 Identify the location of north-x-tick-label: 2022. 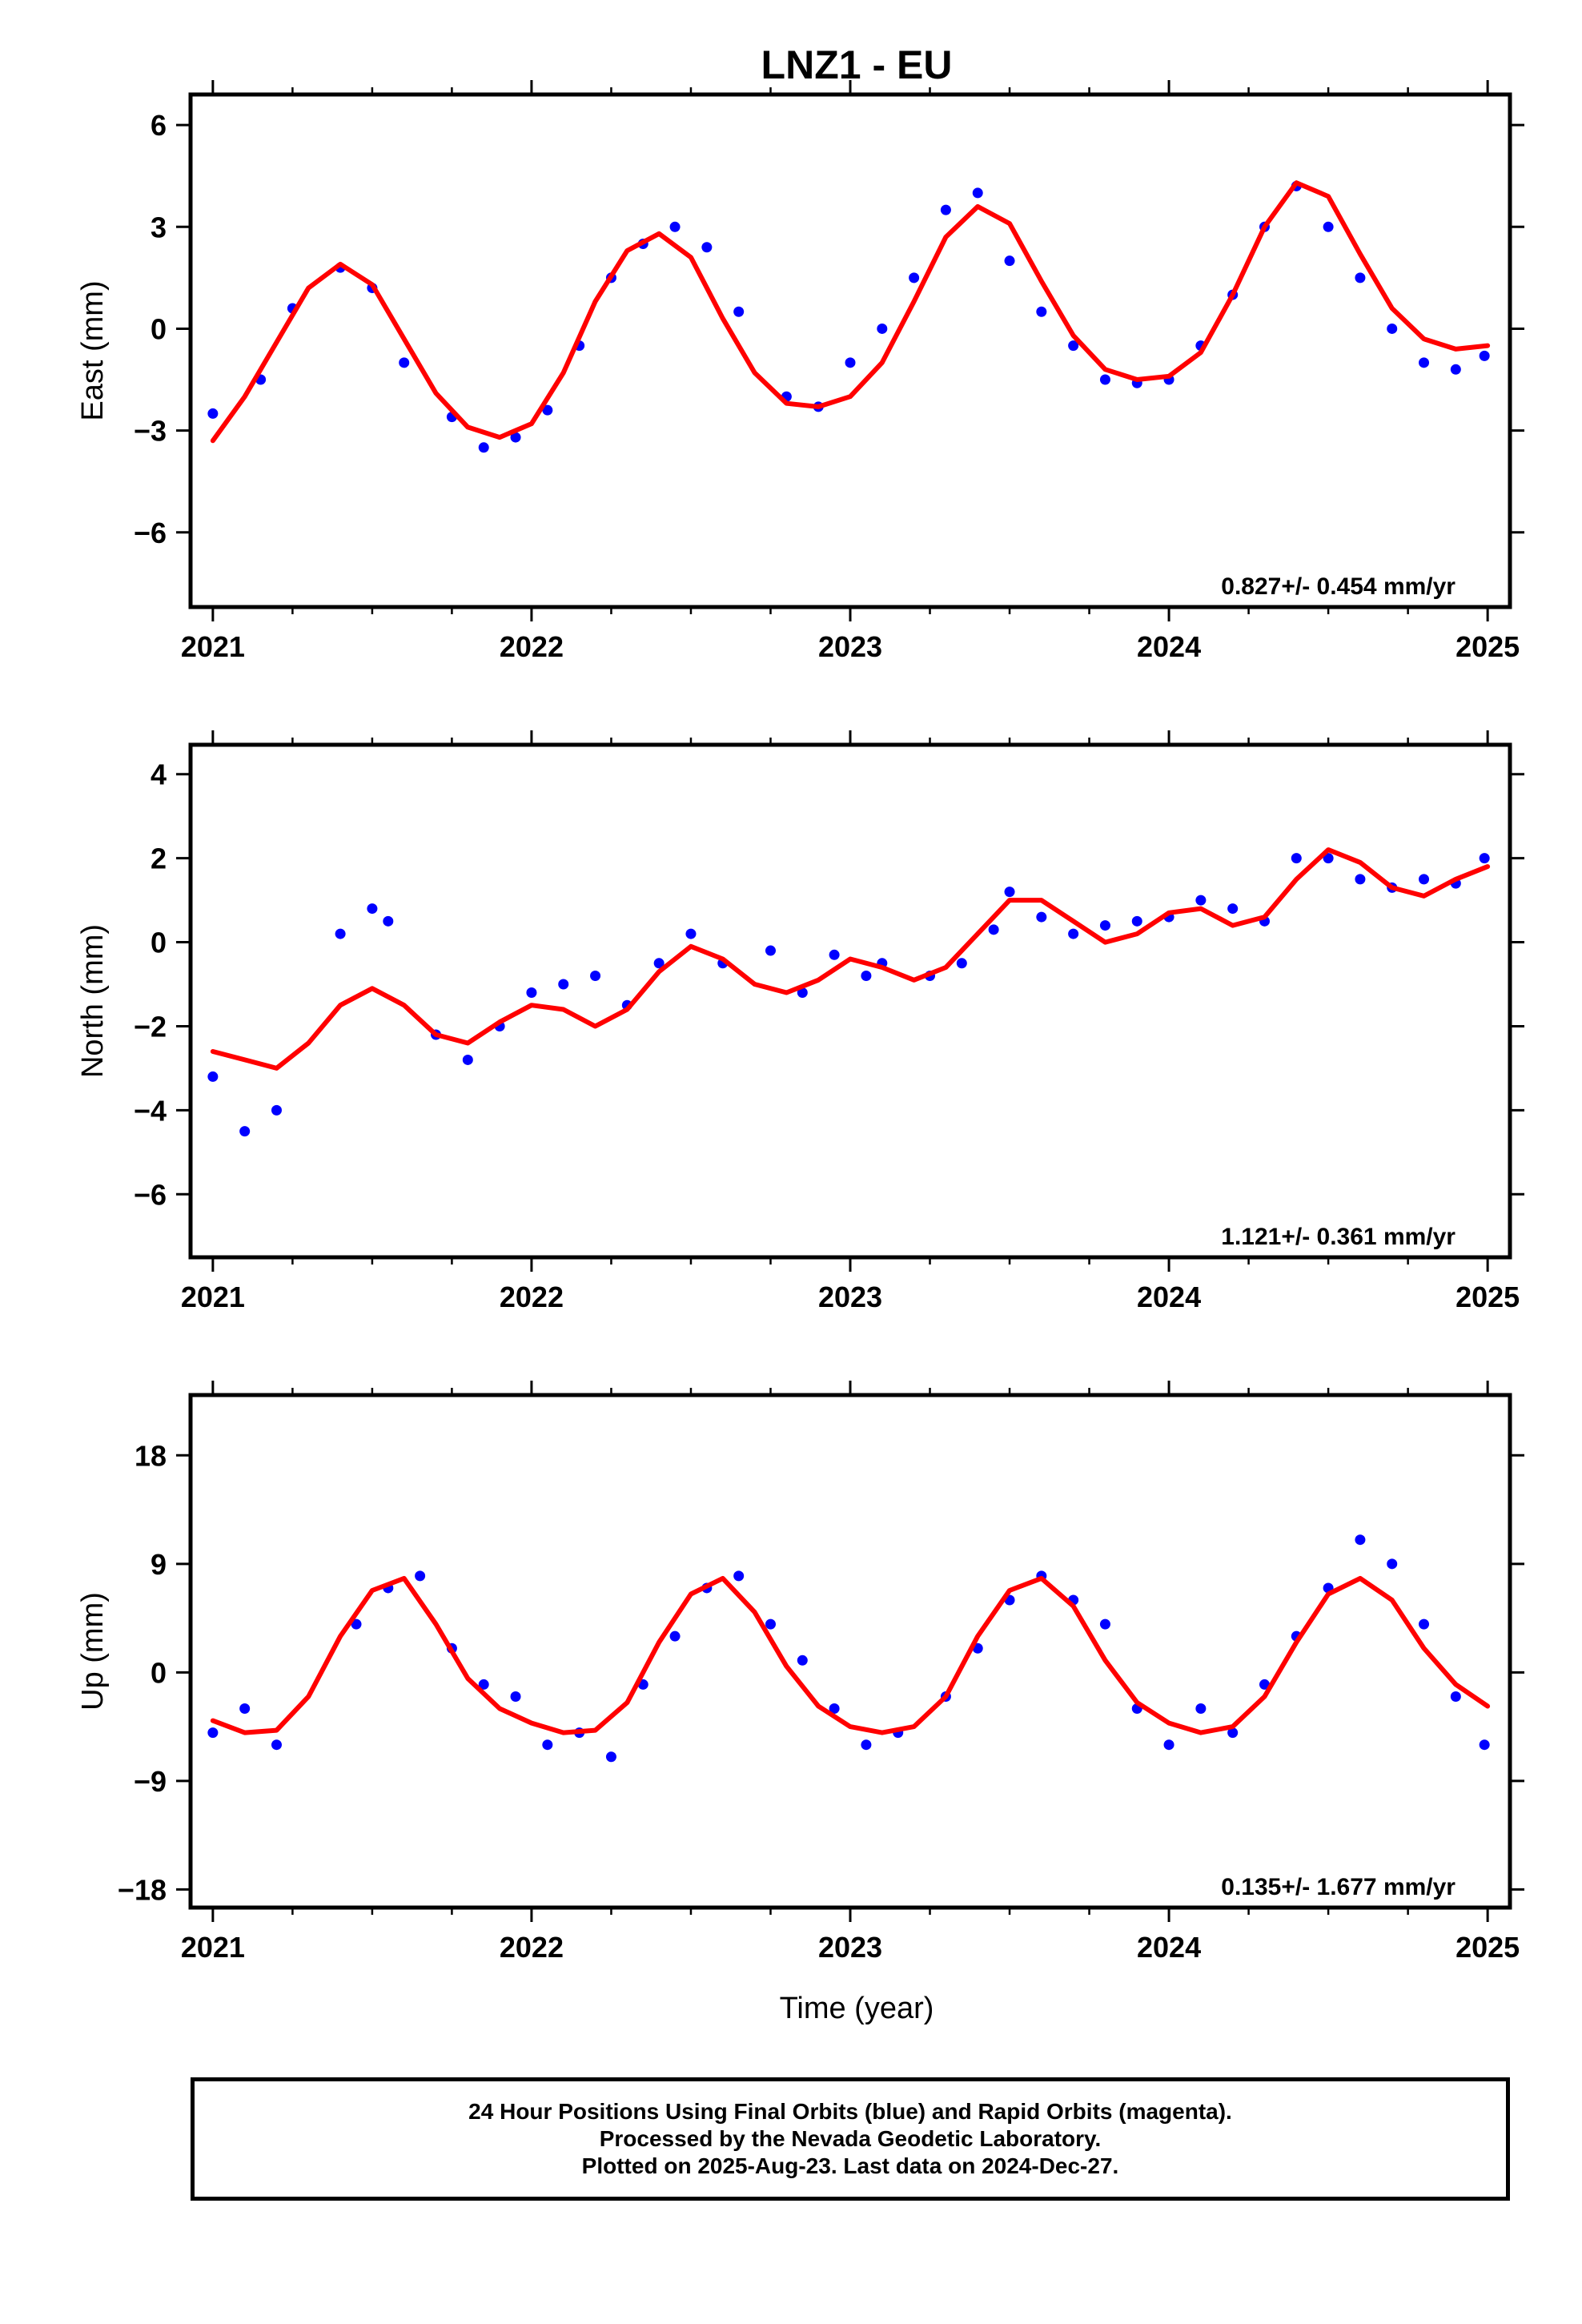
(532, 1297).